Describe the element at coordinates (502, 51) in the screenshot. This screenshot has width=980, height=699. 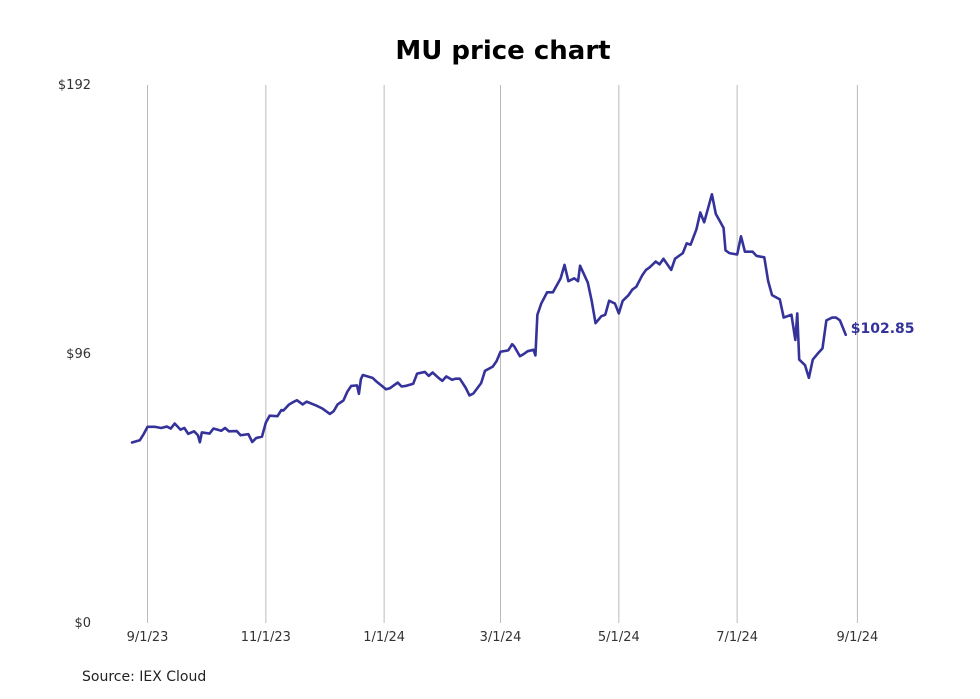
I see `chart-title: MU price chart` at that location.